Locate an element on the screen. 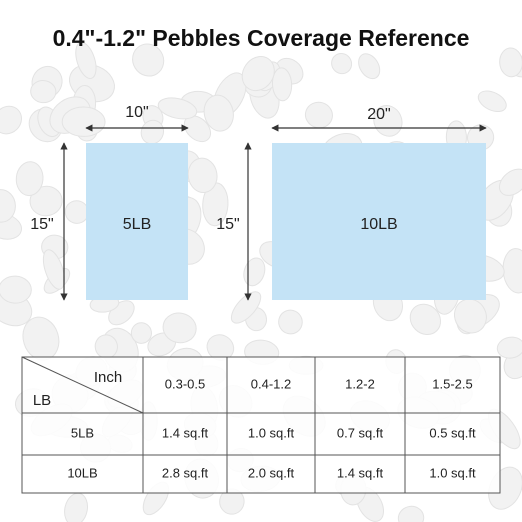  column-header: 1.2-2 is located at coordinates (360, 383).